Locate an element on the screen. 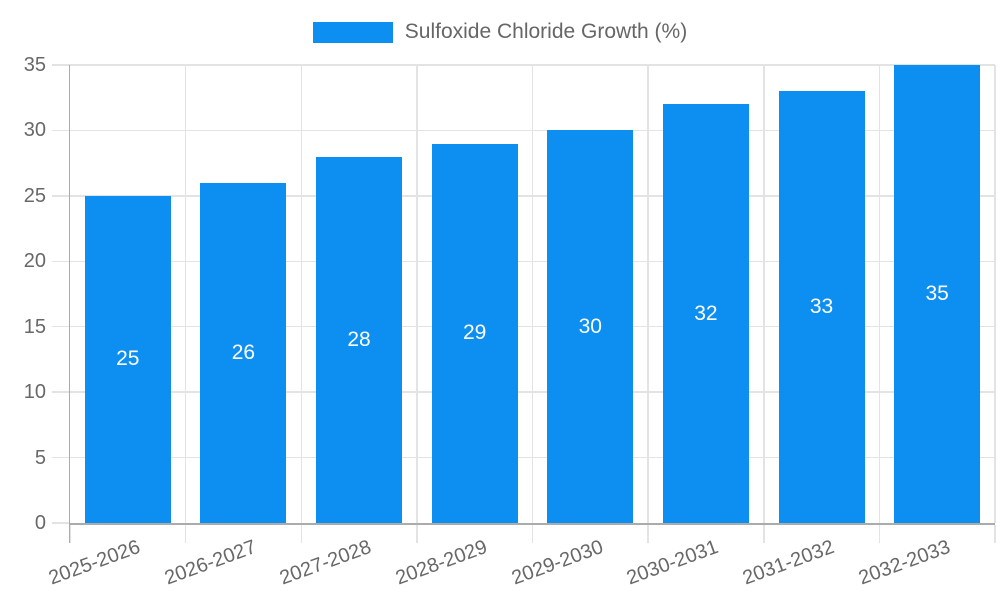 The height and width of the screenshot is (600, 1000). x-tick-label: 2030-2031 is located at coordinates (673, 563).